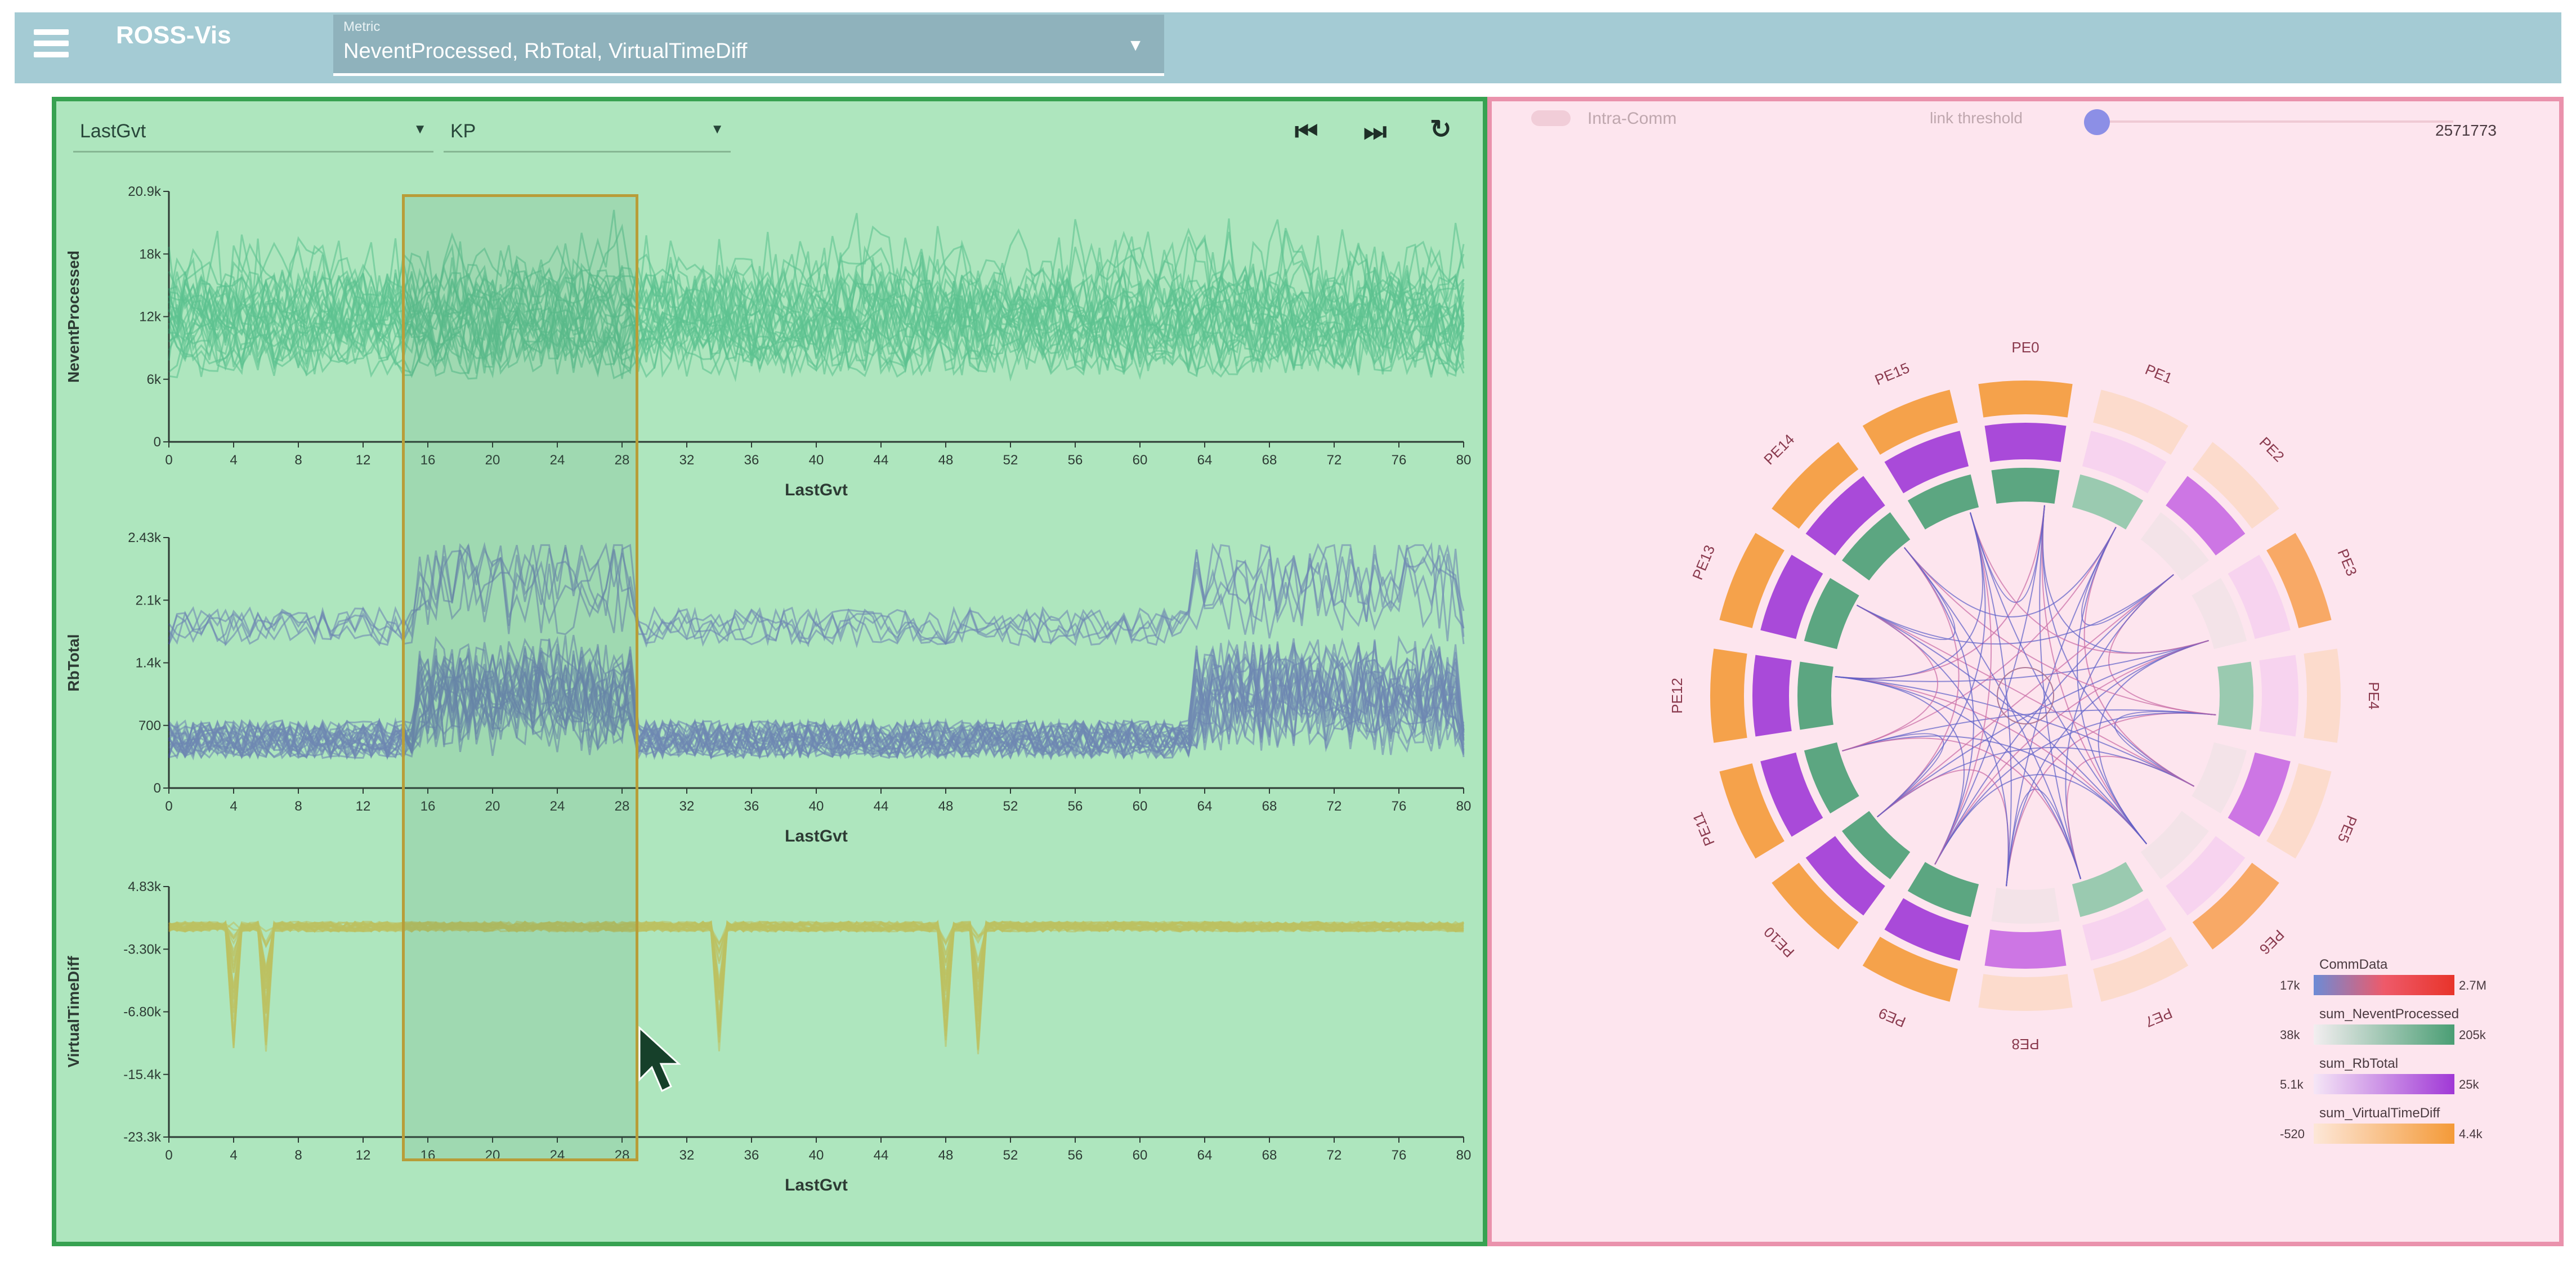 This screenshot has height=1262, width=2576. I want to click on metric-select-label: Metric, so click(362, 26).